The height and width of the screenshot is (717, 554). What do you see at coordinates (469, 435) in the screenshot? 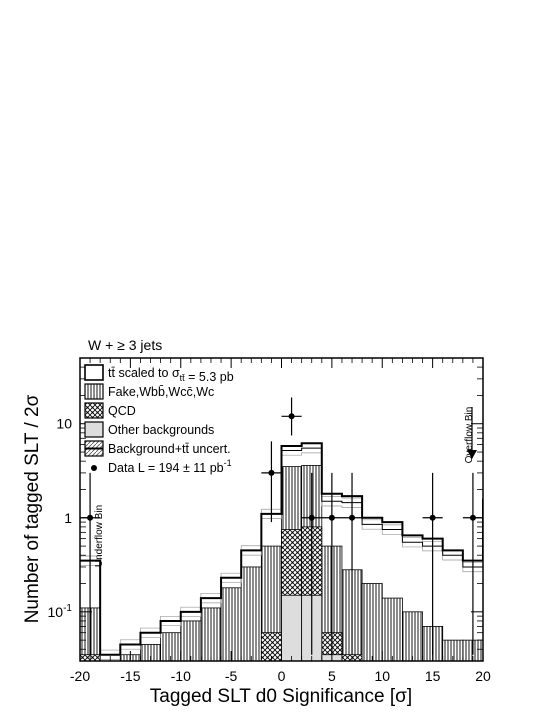
I see `overflow-bin-label: Overflow Bin` at bounding box center [469, 435].